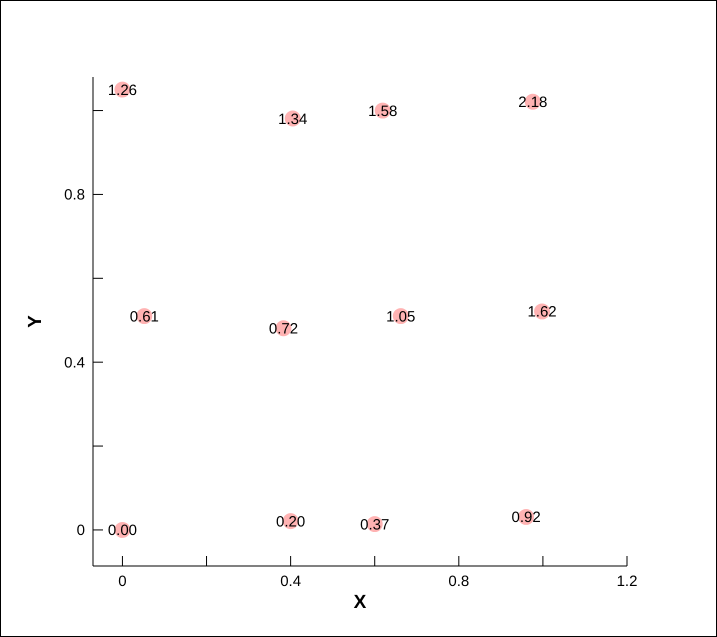  Describe the element at coordinates (375, 525) in the screenshot. I see `annotation: 0.37` at that location.